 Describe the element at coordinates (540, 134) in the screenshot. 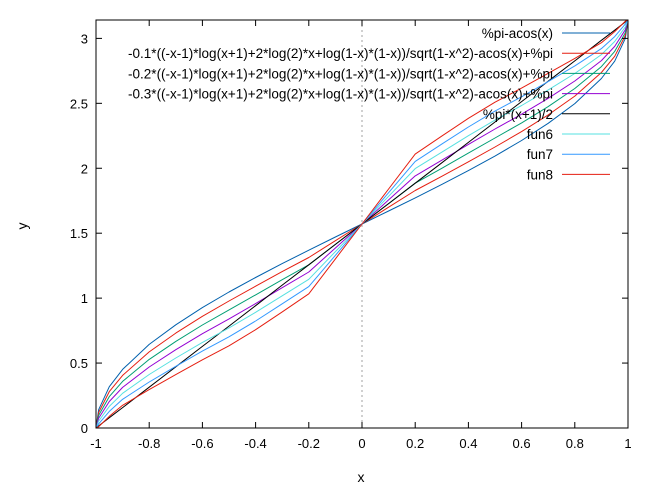

I see `legend-label-6: fun6` at that location.